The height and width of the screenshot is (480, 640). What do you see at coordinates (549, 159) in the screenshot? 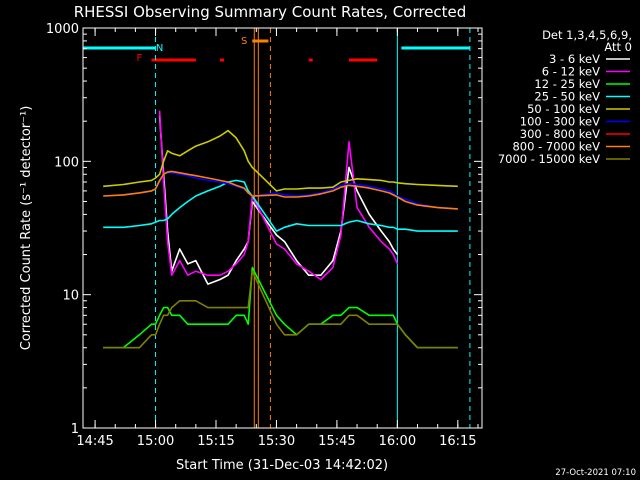
I see `legend-entry-label: 7000 - 15000 keV` at bounding box center [549, 159].